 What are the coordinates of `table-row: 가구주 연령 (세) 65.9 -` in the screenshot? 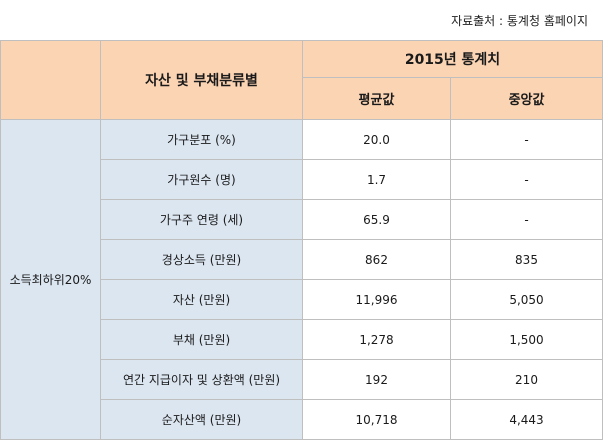 It's located at (302, 219).